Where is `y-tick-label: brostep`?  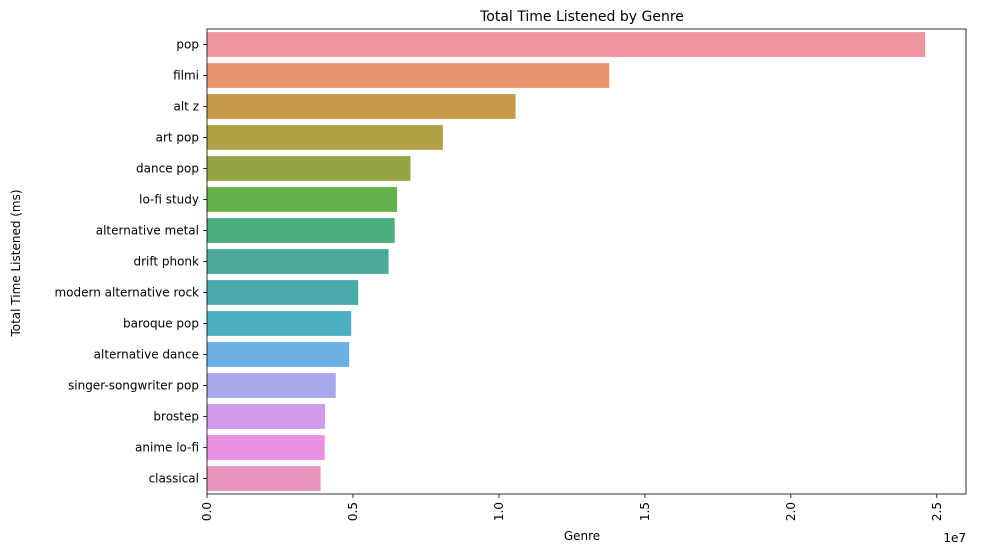
y-tick-label: brostep is located at coordinates (176, 417).